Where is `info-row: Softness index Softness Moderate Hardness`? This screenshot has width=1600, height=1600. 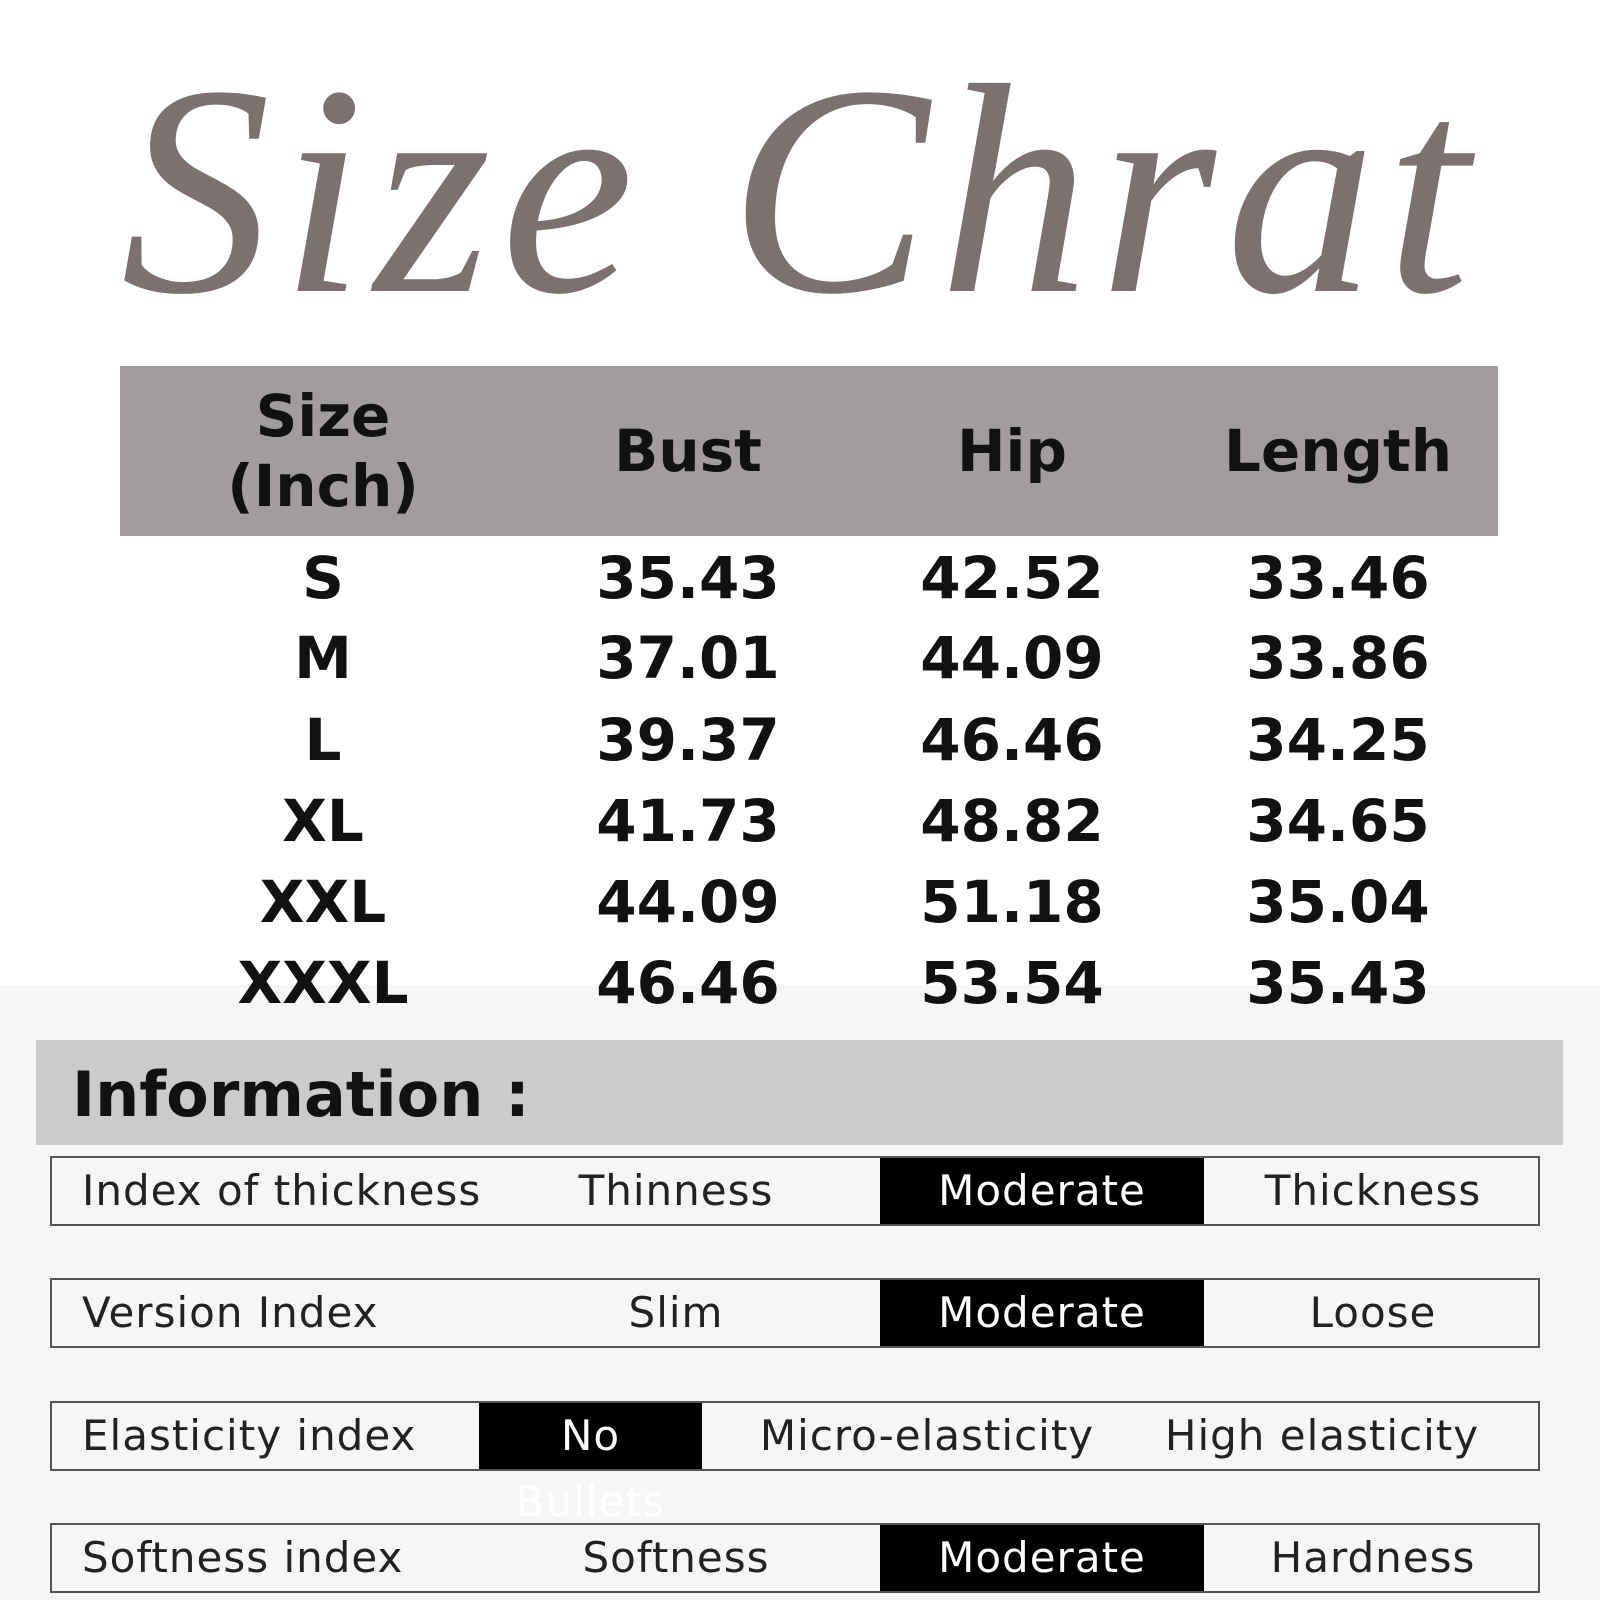 info-row: Softness index Softness Moderate Hardness is located at coordinates (795, 1558).